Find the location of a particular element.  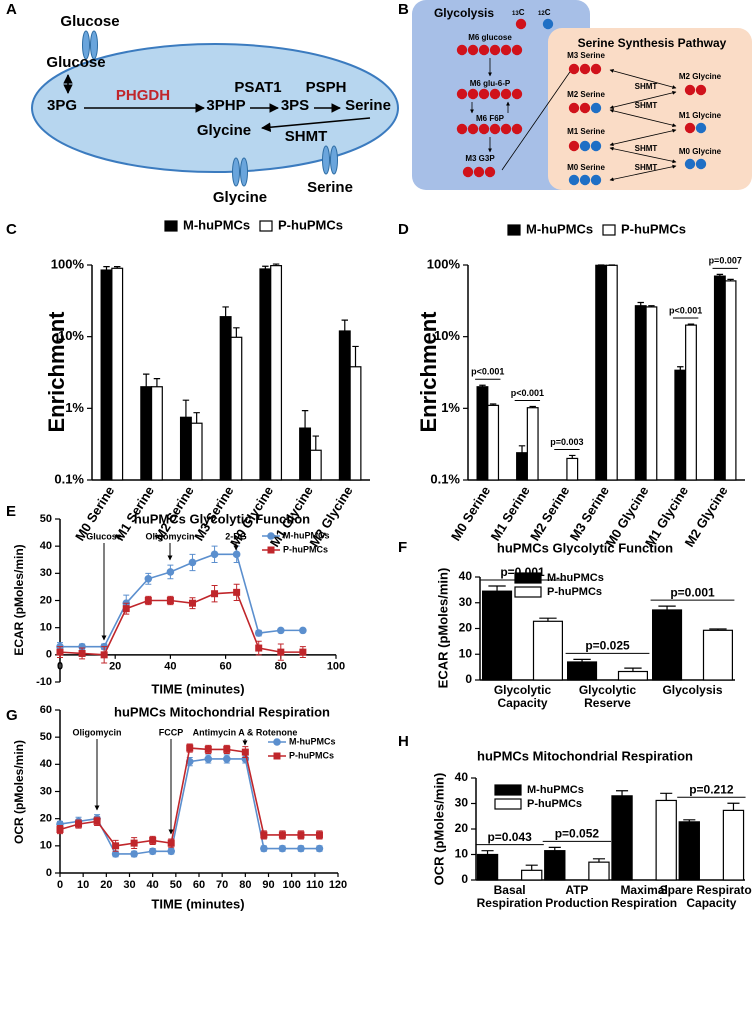

x-tick-label: Respiration is located at coordinates (644, 903).